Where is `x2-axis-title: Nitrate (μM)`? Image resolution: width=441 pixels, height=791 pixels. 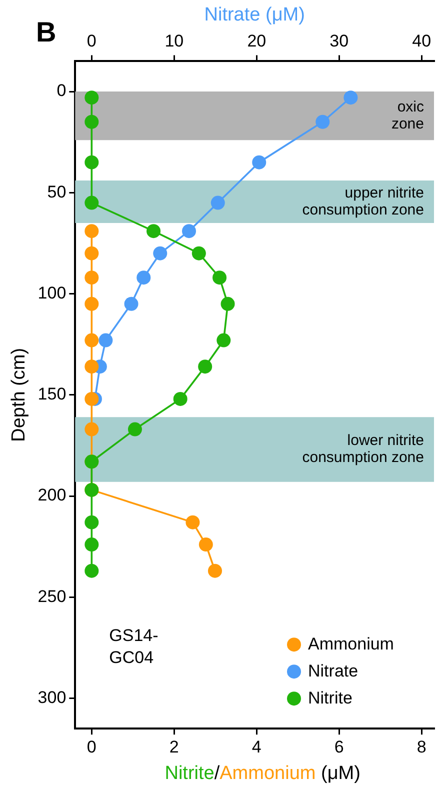 x2-axis-title: Nitrate (μM) is located at coordinates (254, 15).